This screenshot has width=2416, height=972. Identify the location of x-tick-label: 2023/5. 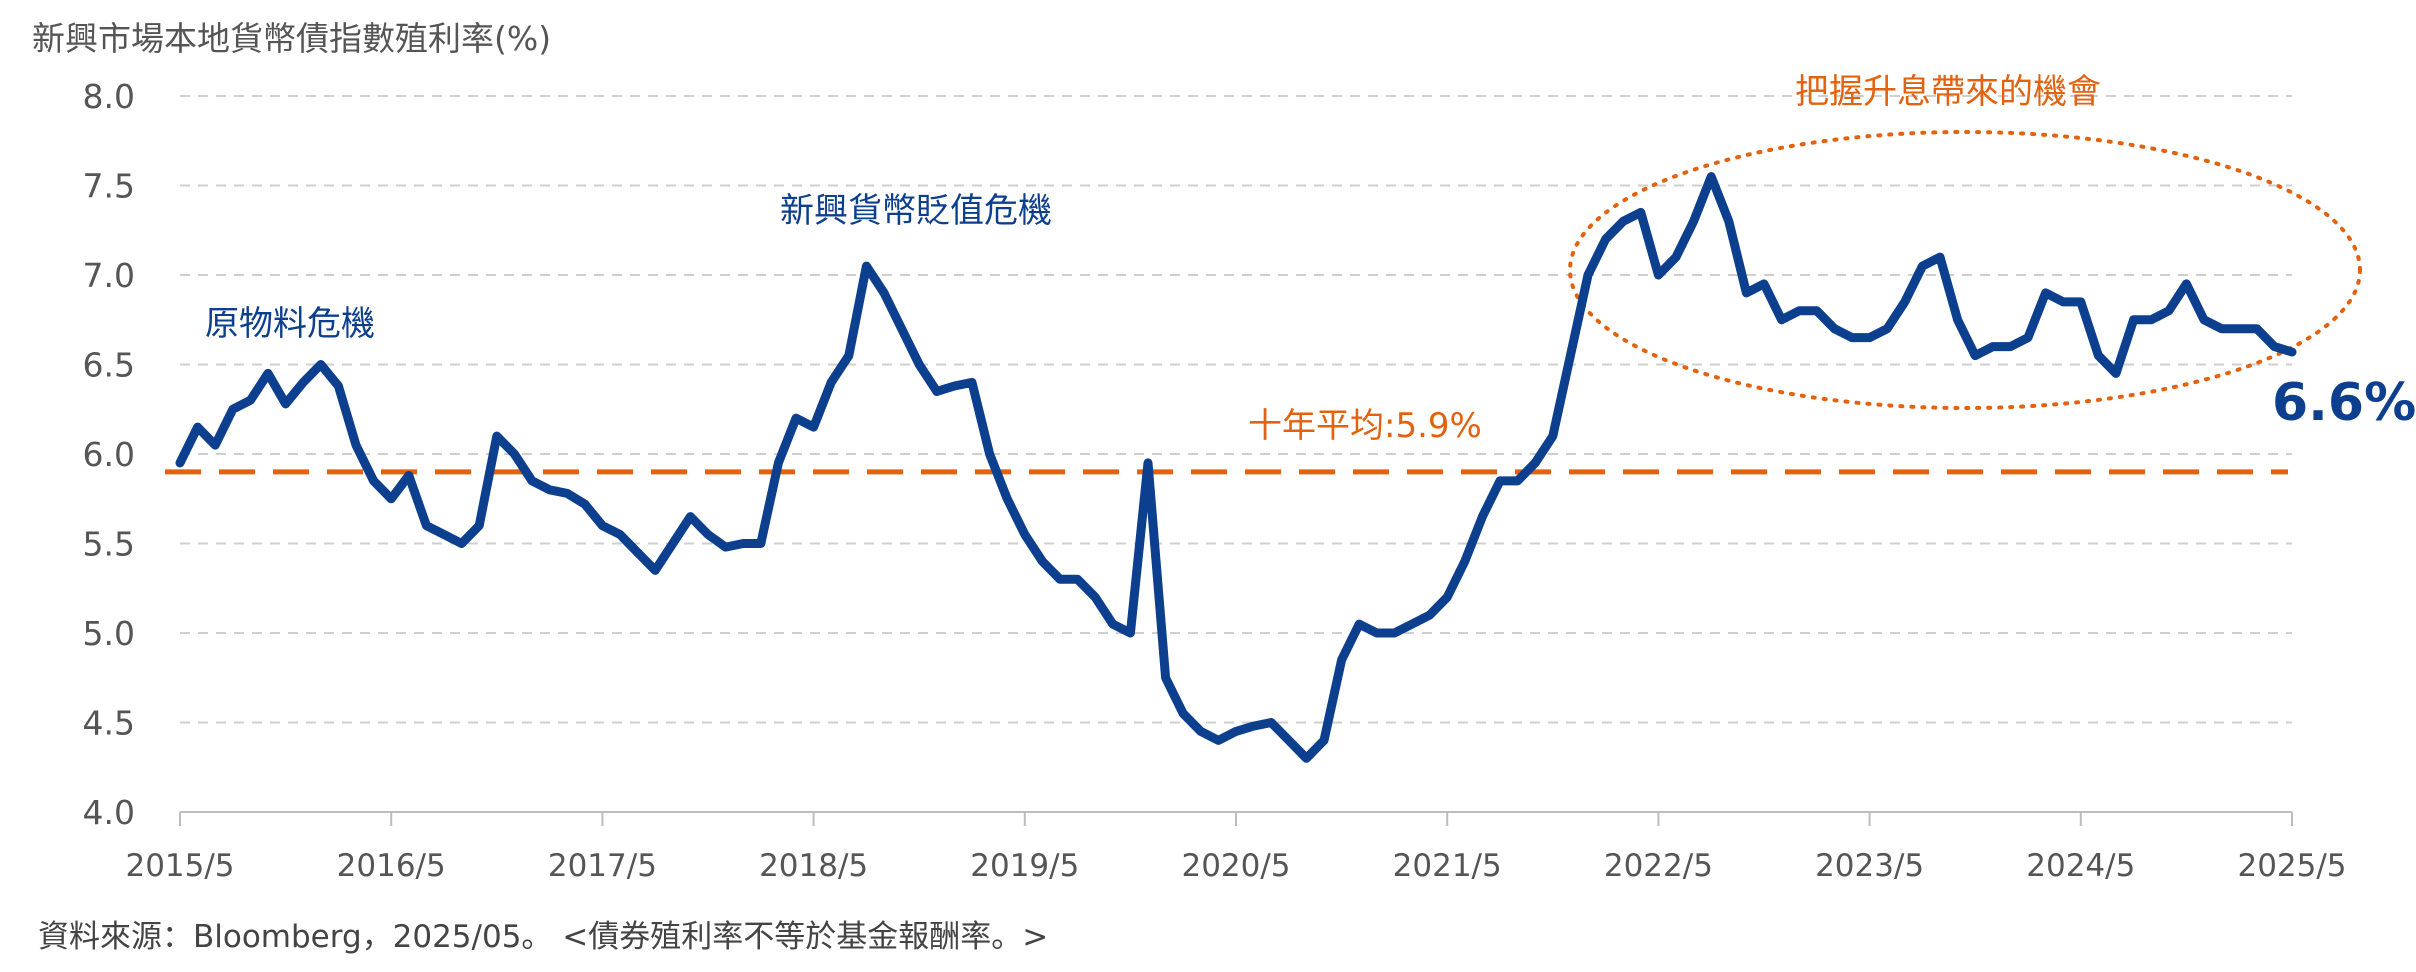
(1869, 866).